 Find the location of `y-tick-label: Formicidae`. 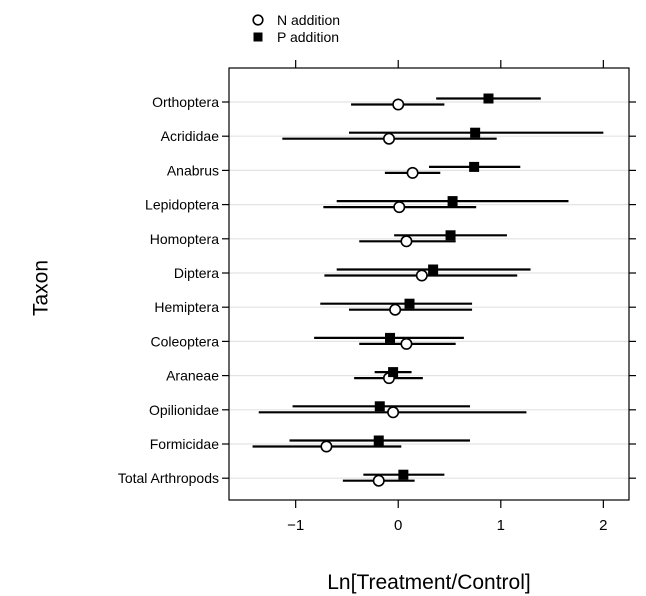

y-tick-label: Formicidae is located at coordinates (184, 444).